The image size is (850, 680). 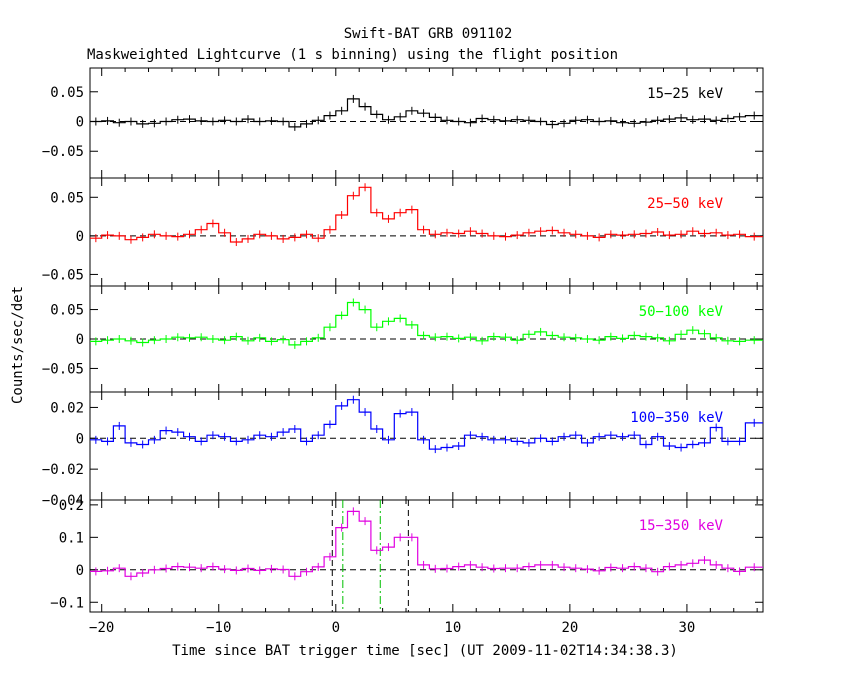 I want to click on panel-label: 100−350 keV, so click(x=676, y=418).